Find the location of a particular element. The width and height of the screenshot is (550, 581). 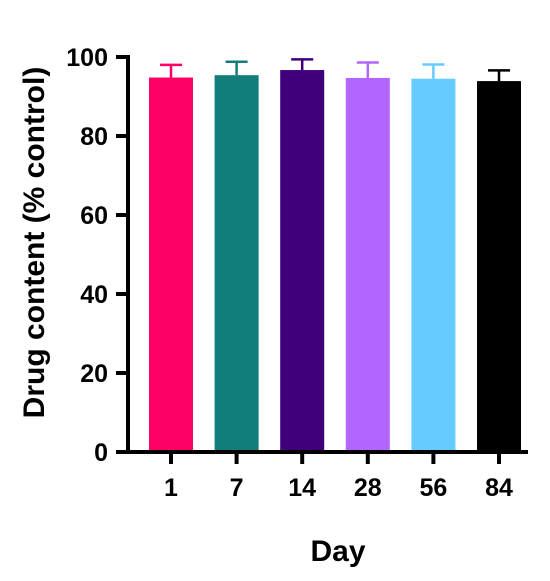

x-tick-label: 14 is located at coordinates (302, 488).